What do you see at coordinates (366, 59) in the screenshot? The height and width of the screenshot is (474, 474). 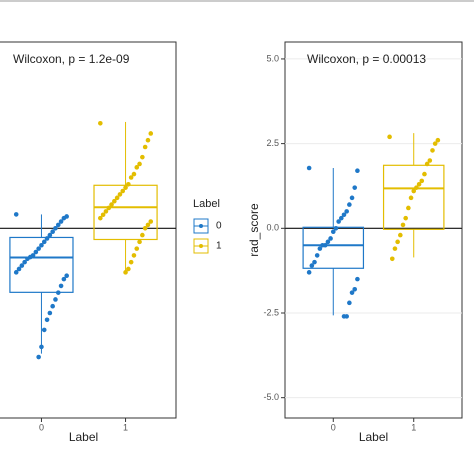 I see `chart-title: Wilcoxon, p = 0.00013` at bounding box center [366, 59].